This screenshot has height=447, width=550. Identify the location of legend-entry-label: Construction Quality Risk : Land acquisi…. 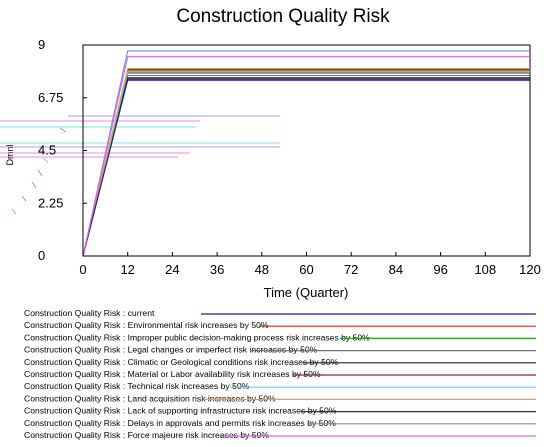
(150, 398).